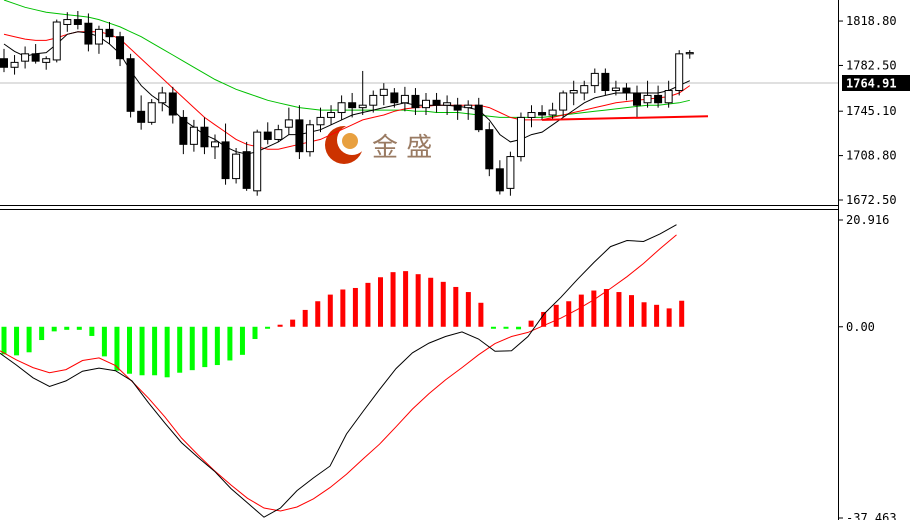  What do you see at coordinates (350, 141) in the screenshot?
I see `jinsheng-logo-sun` at bounding box center [350, 141].